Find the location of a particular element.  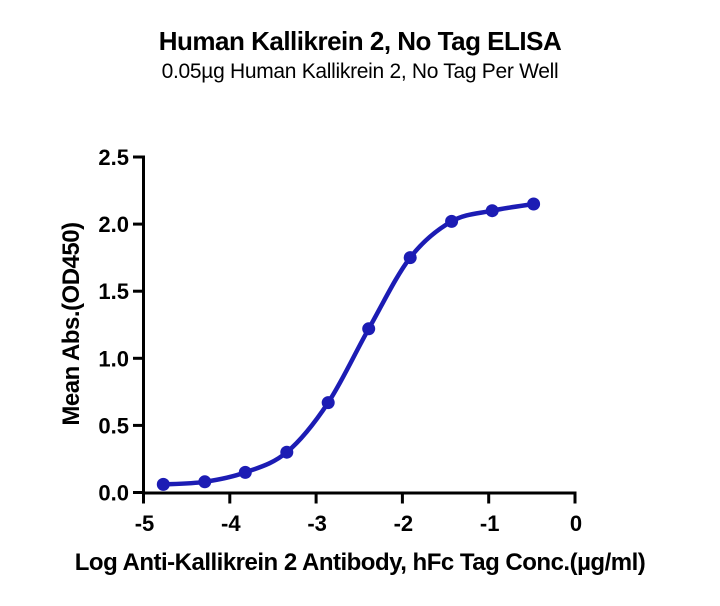

chart-title: Human Kallikrein 2, No Tag ELISA is located at coordinates (360, 41).